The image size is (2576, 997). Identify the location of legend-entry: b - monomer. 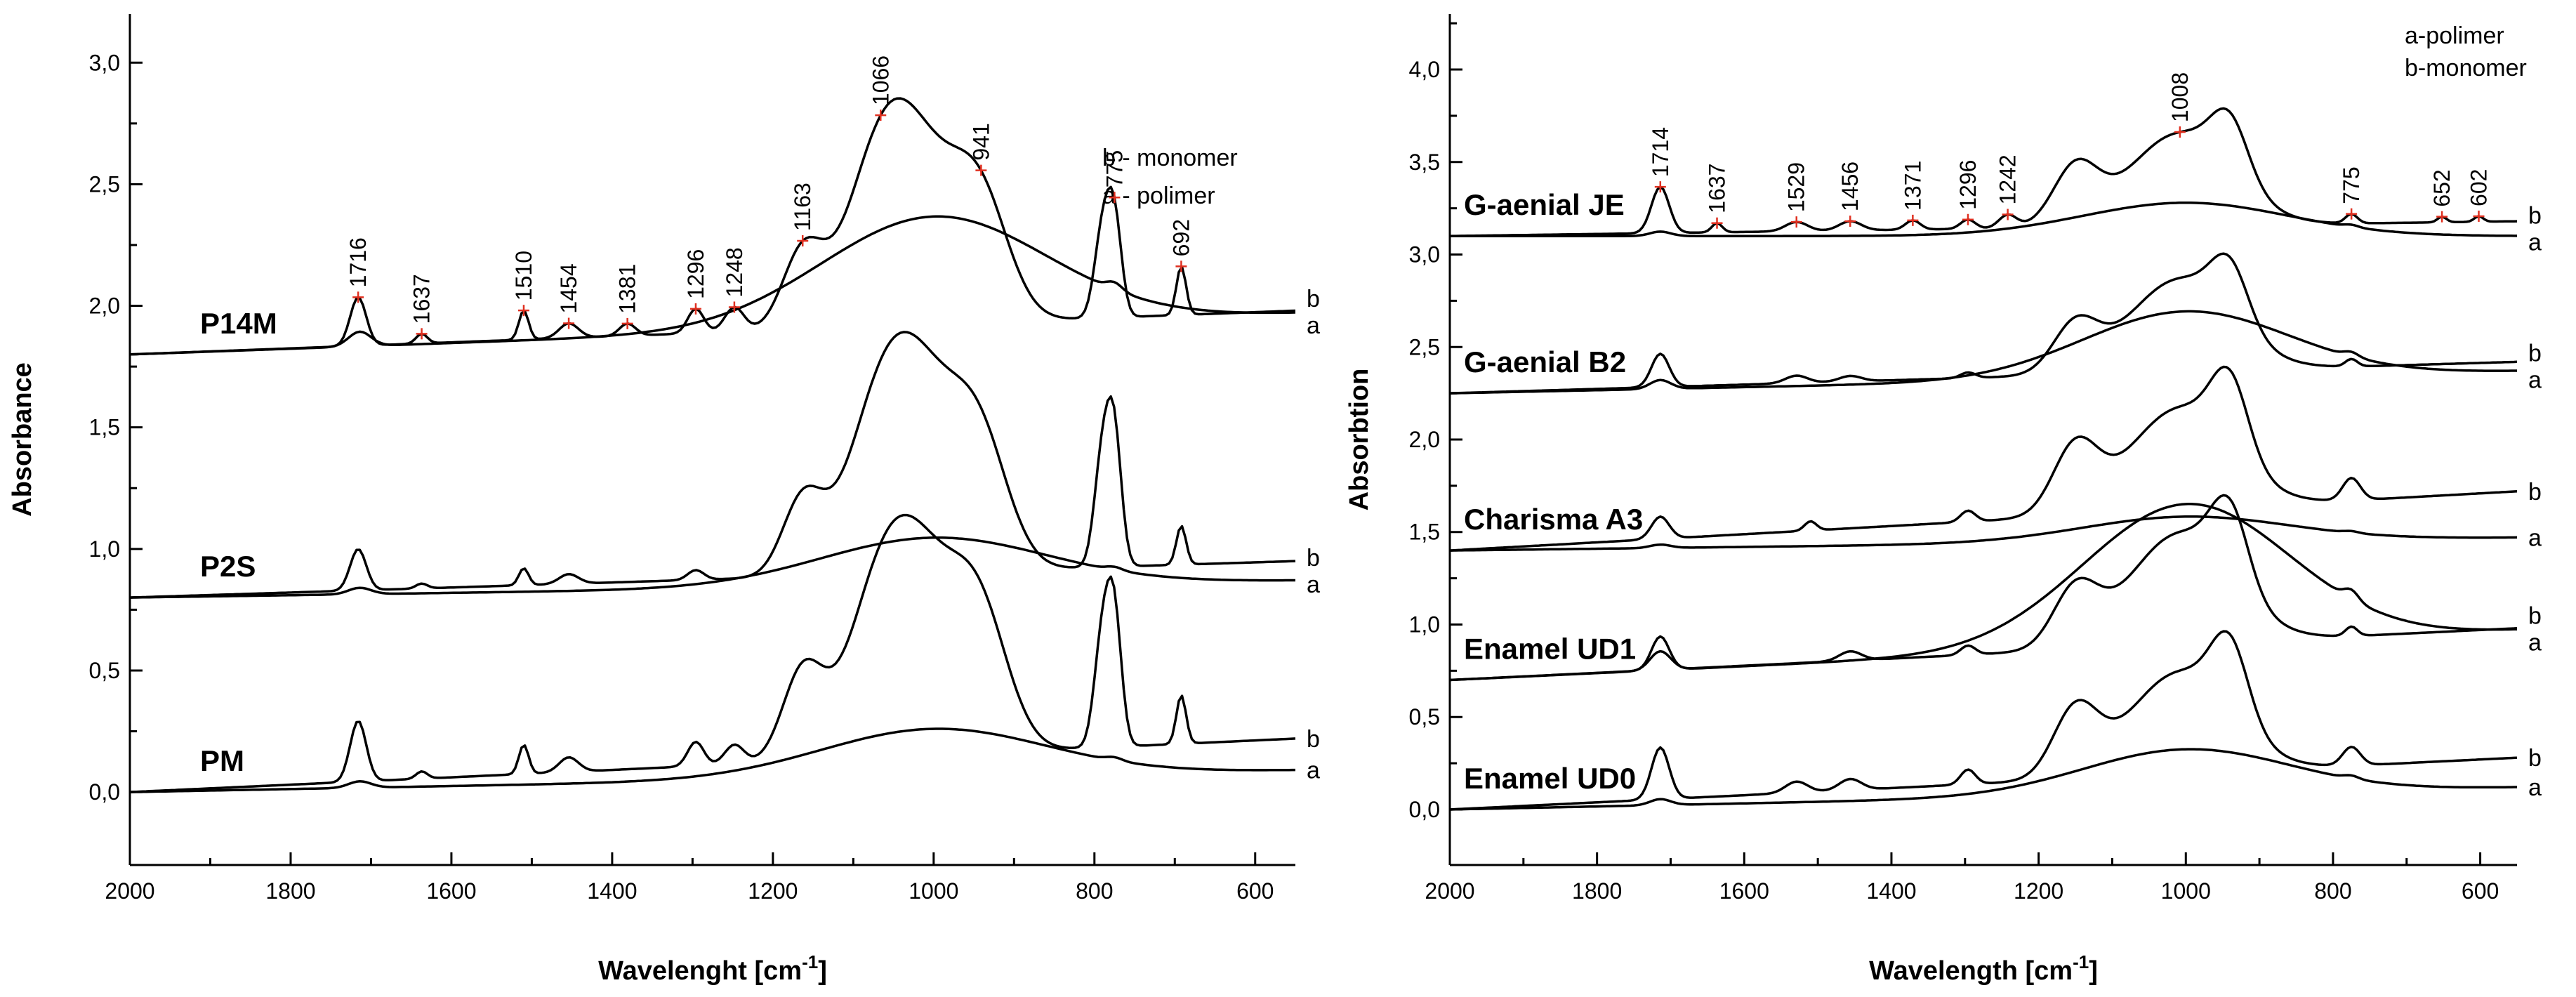
(1170, 158).